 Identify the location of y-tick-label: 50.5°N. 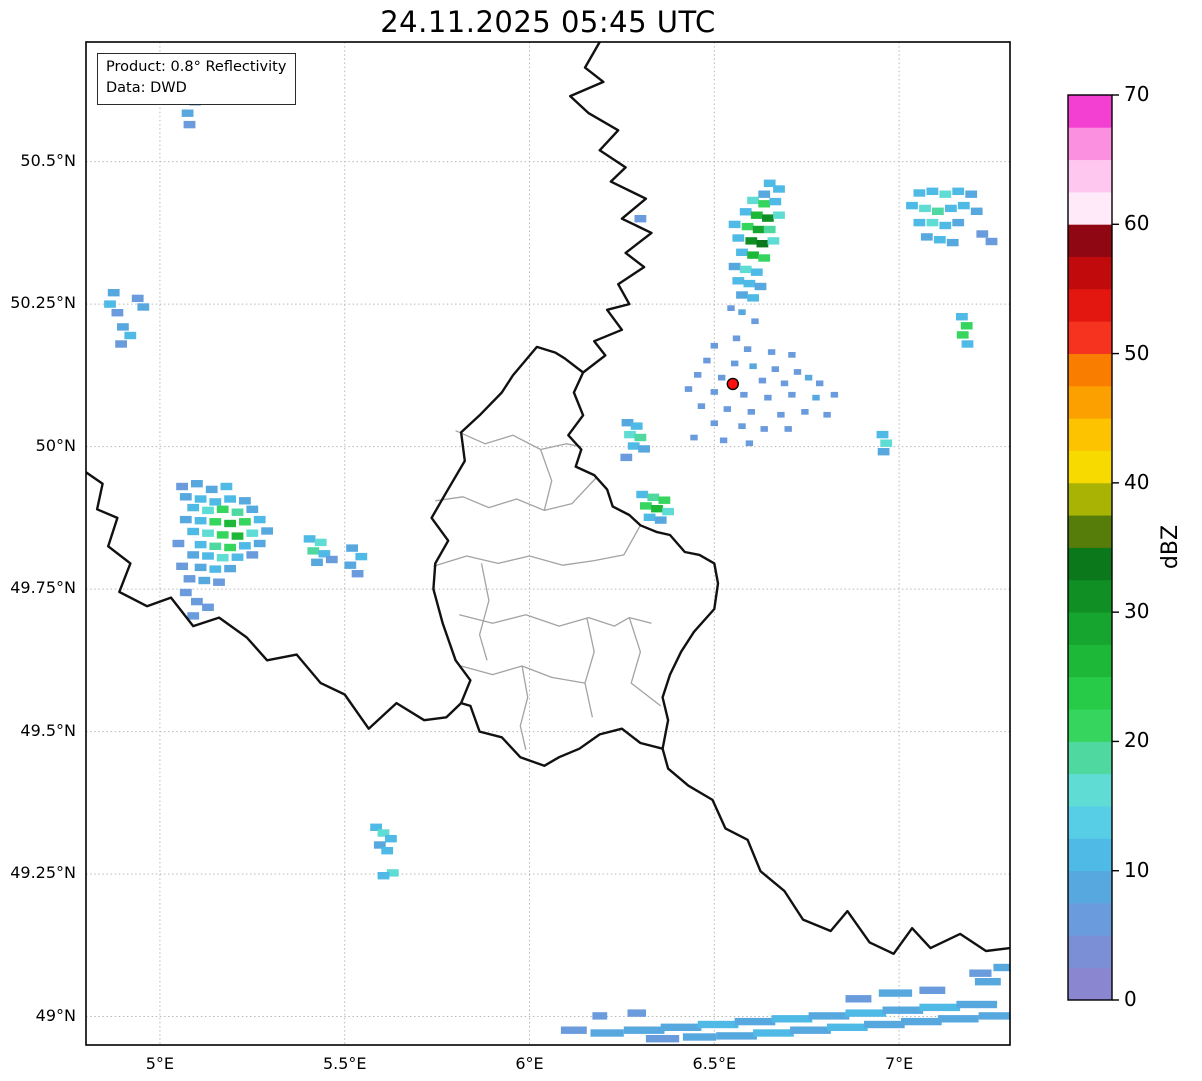
(48, 160).